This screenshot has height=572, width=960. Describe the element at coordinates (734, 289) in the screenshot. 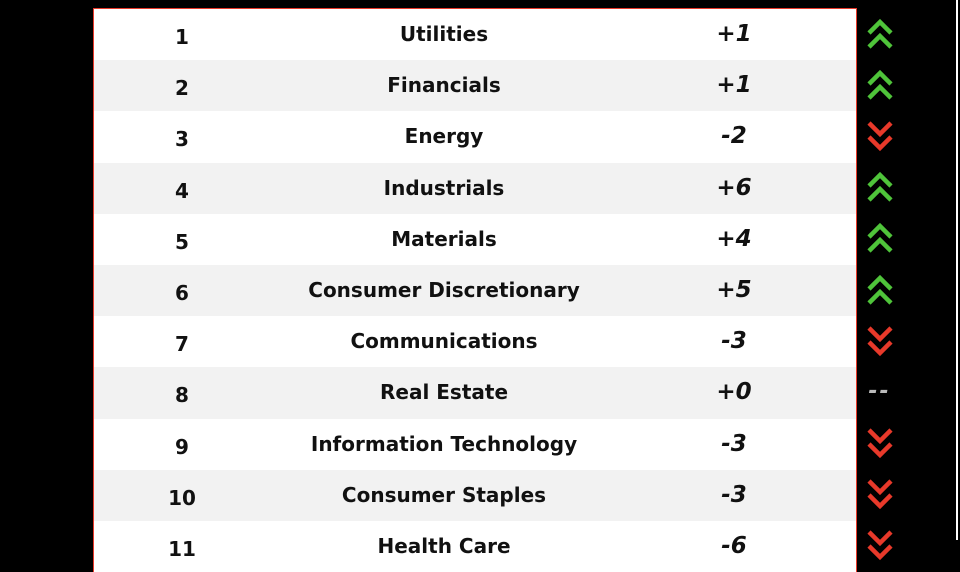

I see `rank-change-cell: +5` at that location.